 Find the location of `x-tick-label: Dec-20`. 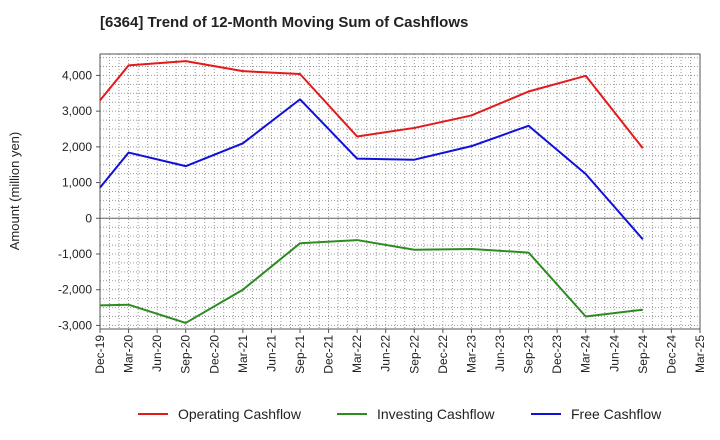

x-tick-label: Dec-20 is located at coordinates (214, 354).